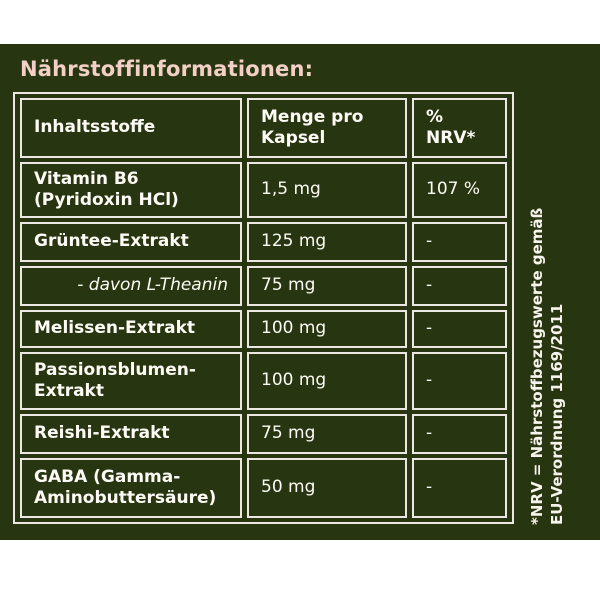 This screenshot has height=600, width=600. I want to click on table-row-vitamin-b6: Vitamin B6 (Pyridoxin HCl) 1,5 mg 107 %, so click(263, 190).